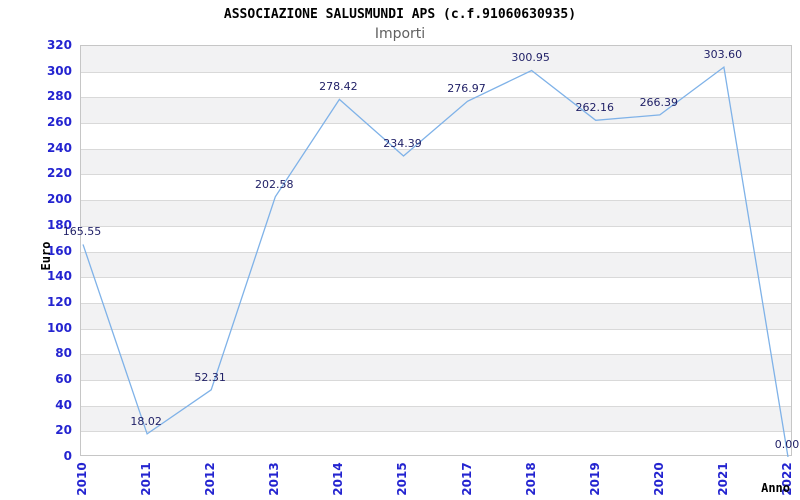 The width and height of the screenshot is (800, 500). I want to click on x-tick-label: 2014, so click(338, 479).